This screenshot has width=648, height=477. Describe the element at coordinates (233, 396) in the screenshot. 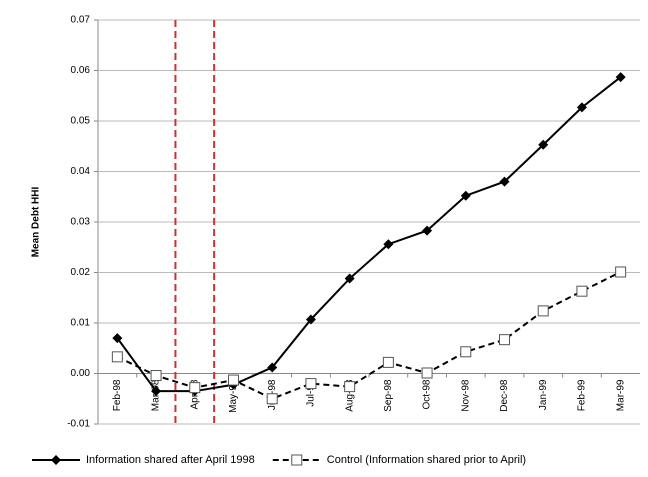

I see `x-tick-label: May-98` at that location.